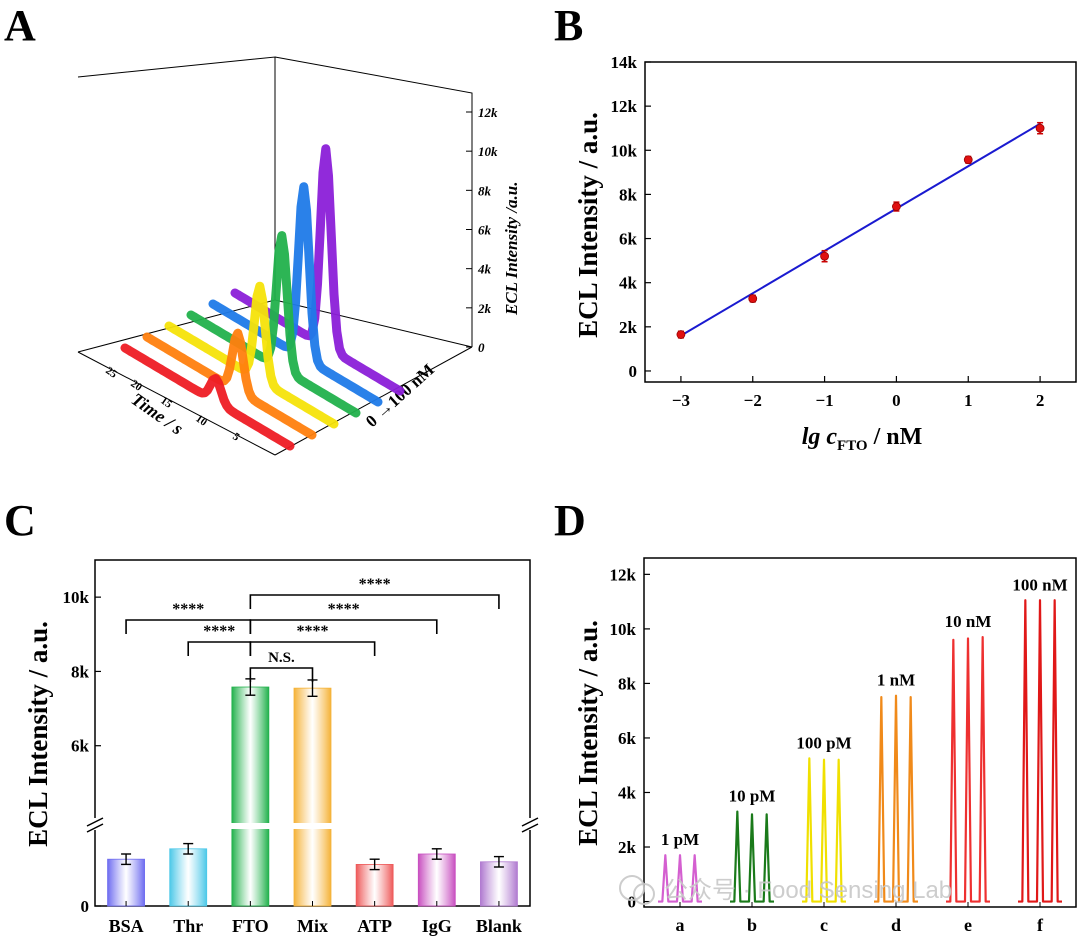  Describe the element at coordinates (680, 878) in the screenshot. I see `d-ecl-trace-a` at that location.